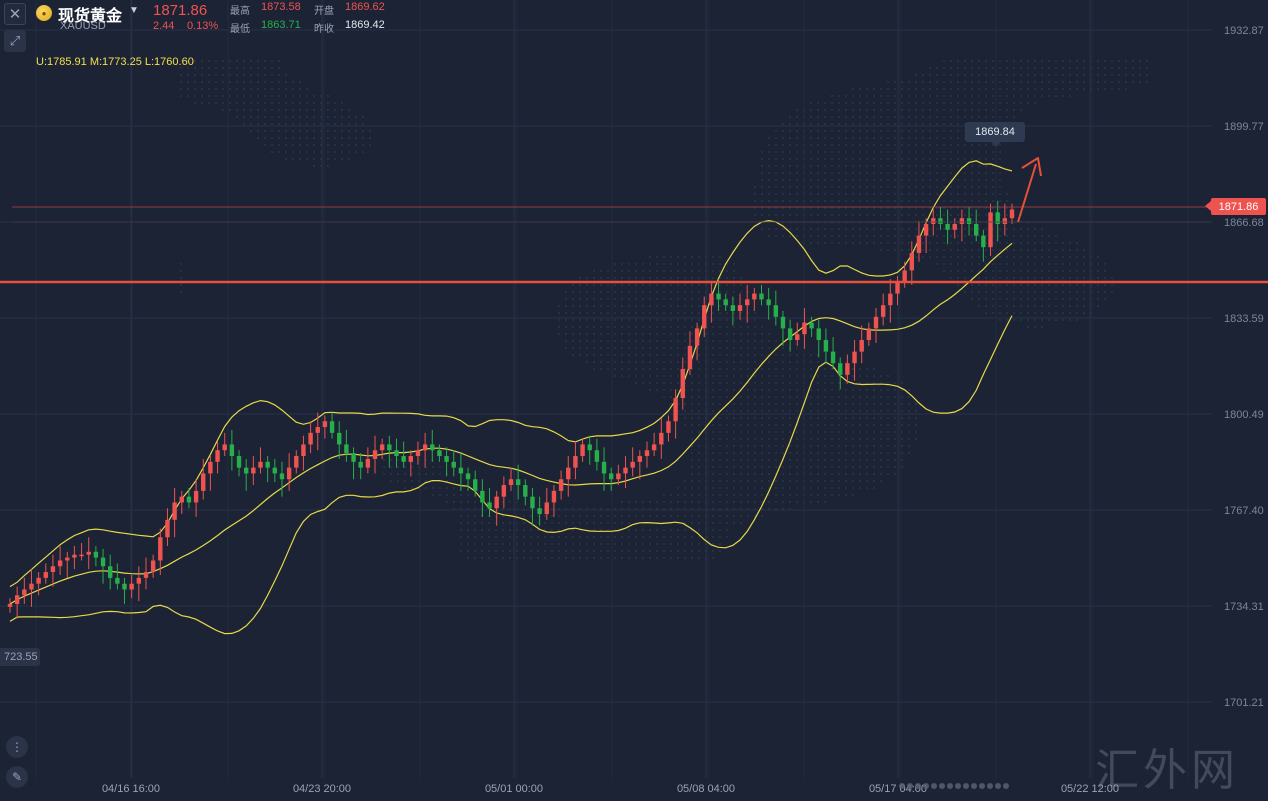 The height and width of the screenshot is (801, 1268). What do you see at coordinates (17, 747) in the screenshot?
I see `indicators-icon: ⋮` at bounding box center [17, 747].